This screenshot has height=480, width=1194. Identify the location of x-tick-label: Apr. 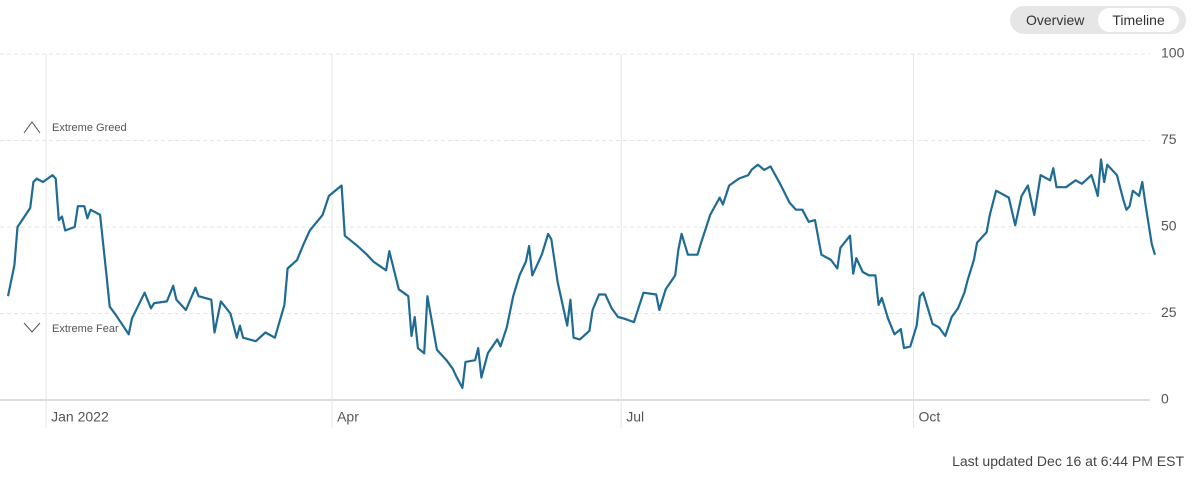
(348, 417).